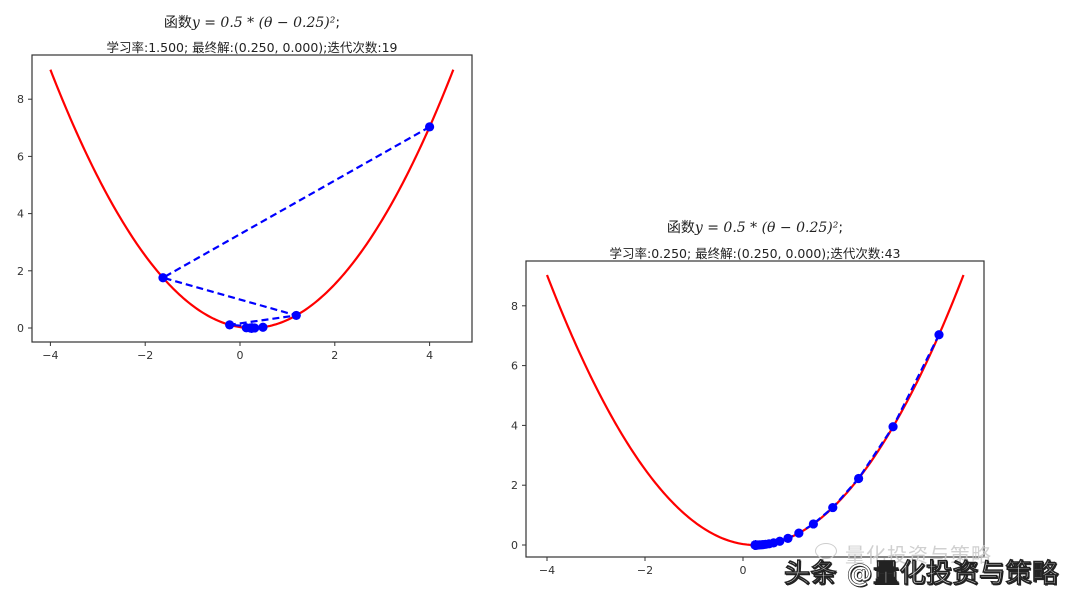 The width and height of the screenshot is (1080, 603). What do you see at coordinates (826, 551) in the screenshot?
I see `wechat-icon` at bounding box center [826, 551].